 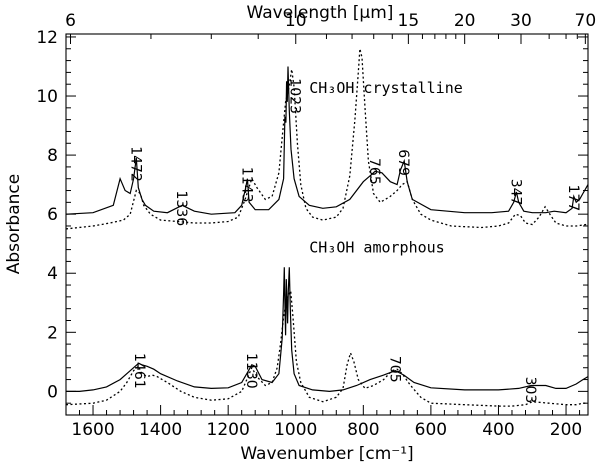 What do you see at coordinates (246, 185) in the screenshot?
I see `peak-label: 1143` at bounding box center [246, 185].